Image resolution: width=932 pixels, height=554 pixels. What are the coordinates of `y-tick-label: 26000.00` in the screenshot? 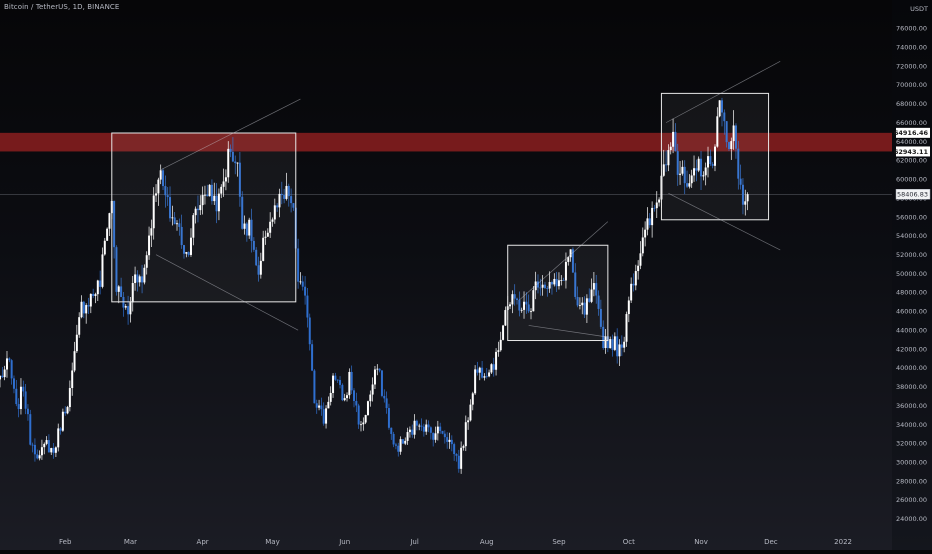 It's located at (911, 500).